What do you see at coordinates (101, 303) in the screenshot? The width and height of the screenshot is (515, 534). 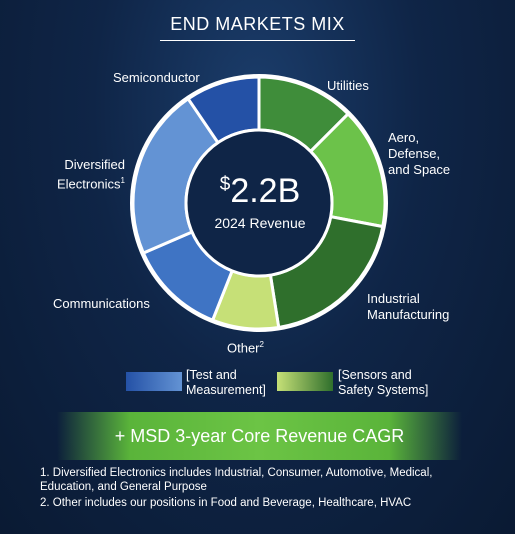 I see `label-communications: Communications` at bounding box center [101, 303].